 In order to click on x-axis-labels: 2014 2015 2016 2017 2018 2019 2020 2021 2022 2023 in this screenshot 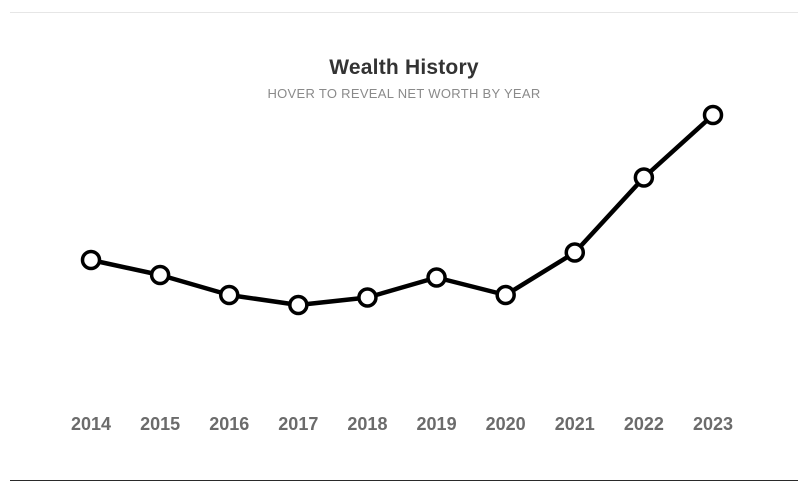, I will do `click(402, 424)`.